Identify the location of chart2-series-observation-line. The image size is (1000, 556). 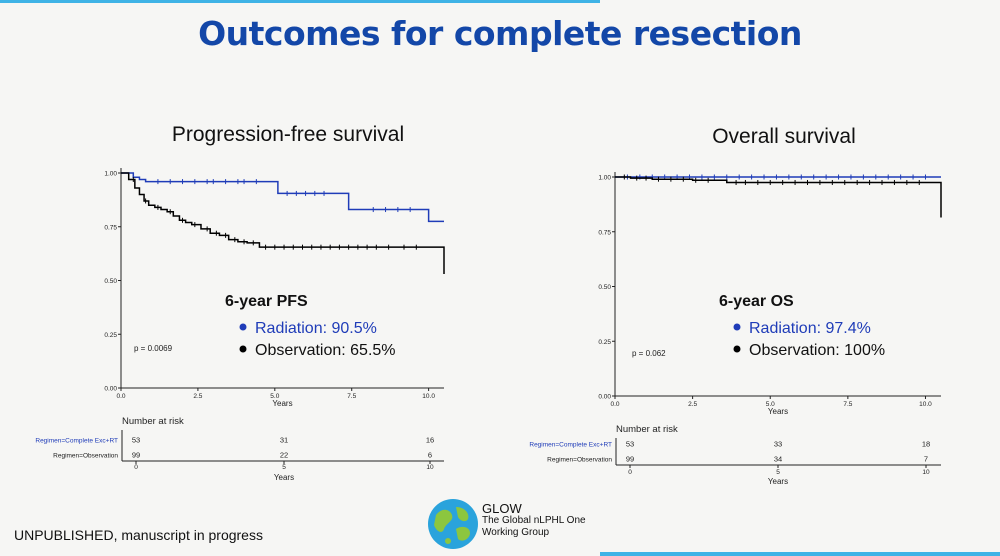
(778, 197).